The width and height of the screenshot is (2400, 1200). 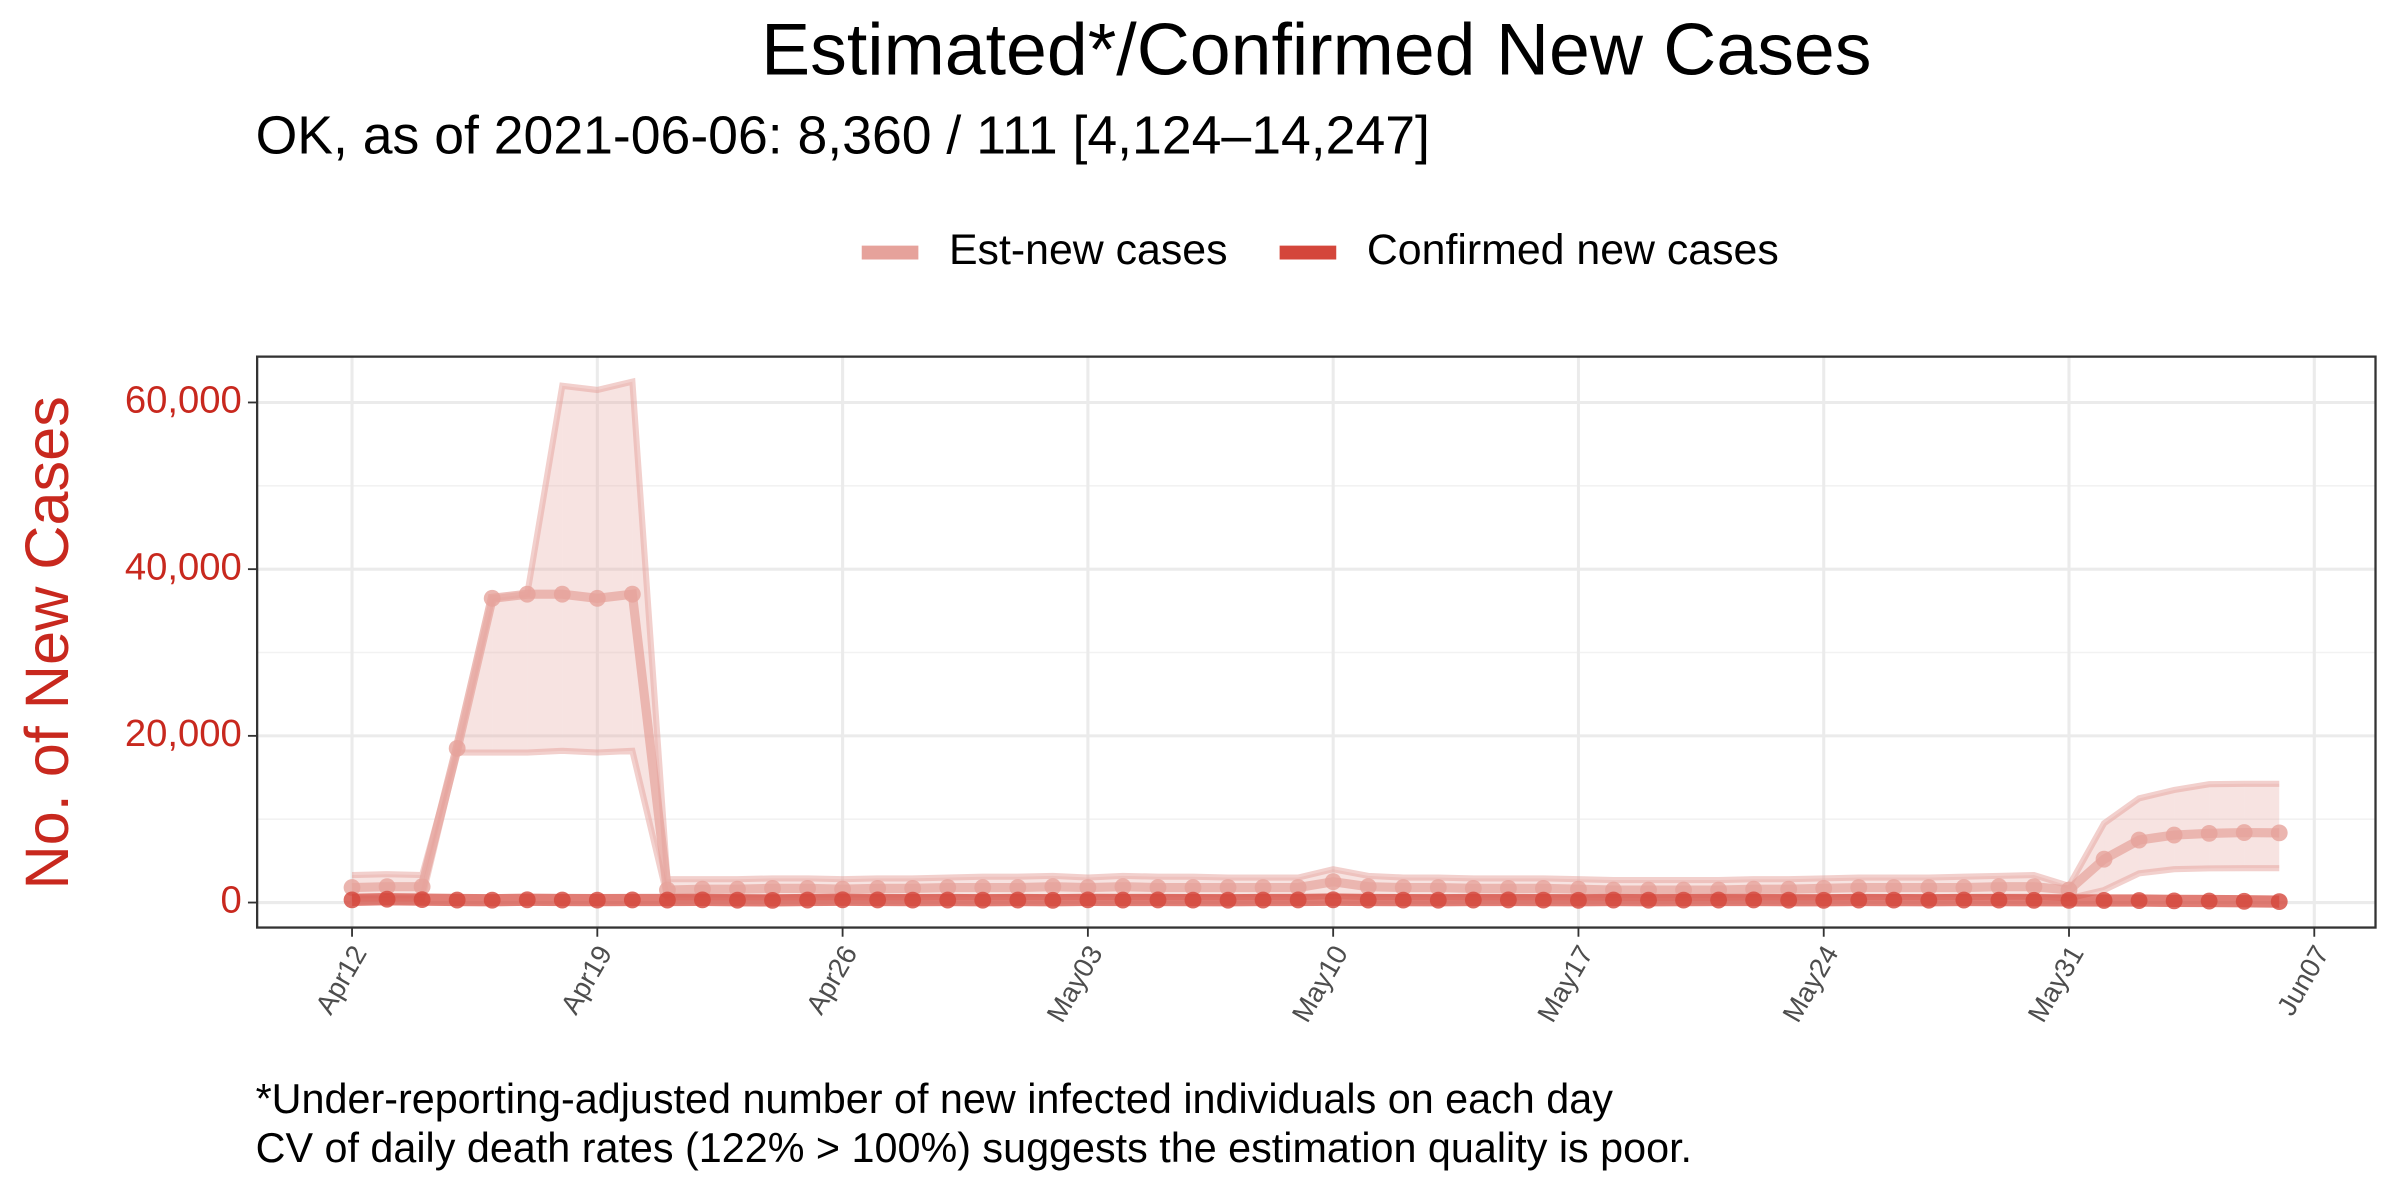 What do you see at coordinates (183, 733) in the screenshot?
I see `y-tick-label: 20,000` at bounding box center [183, 733].